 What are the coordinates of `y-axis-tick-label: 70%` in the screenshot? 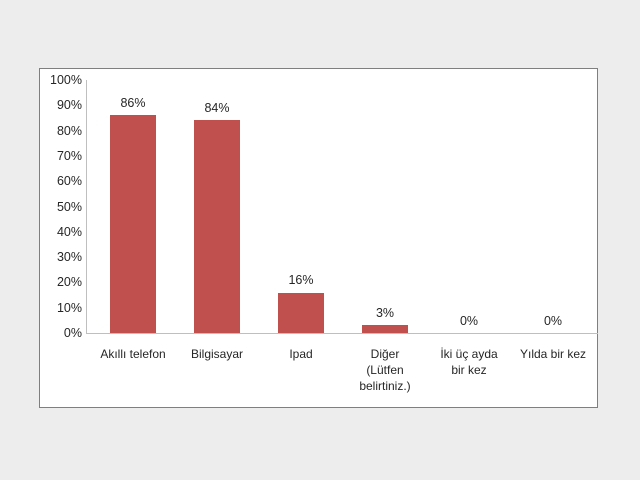 It's located at (69, 155).